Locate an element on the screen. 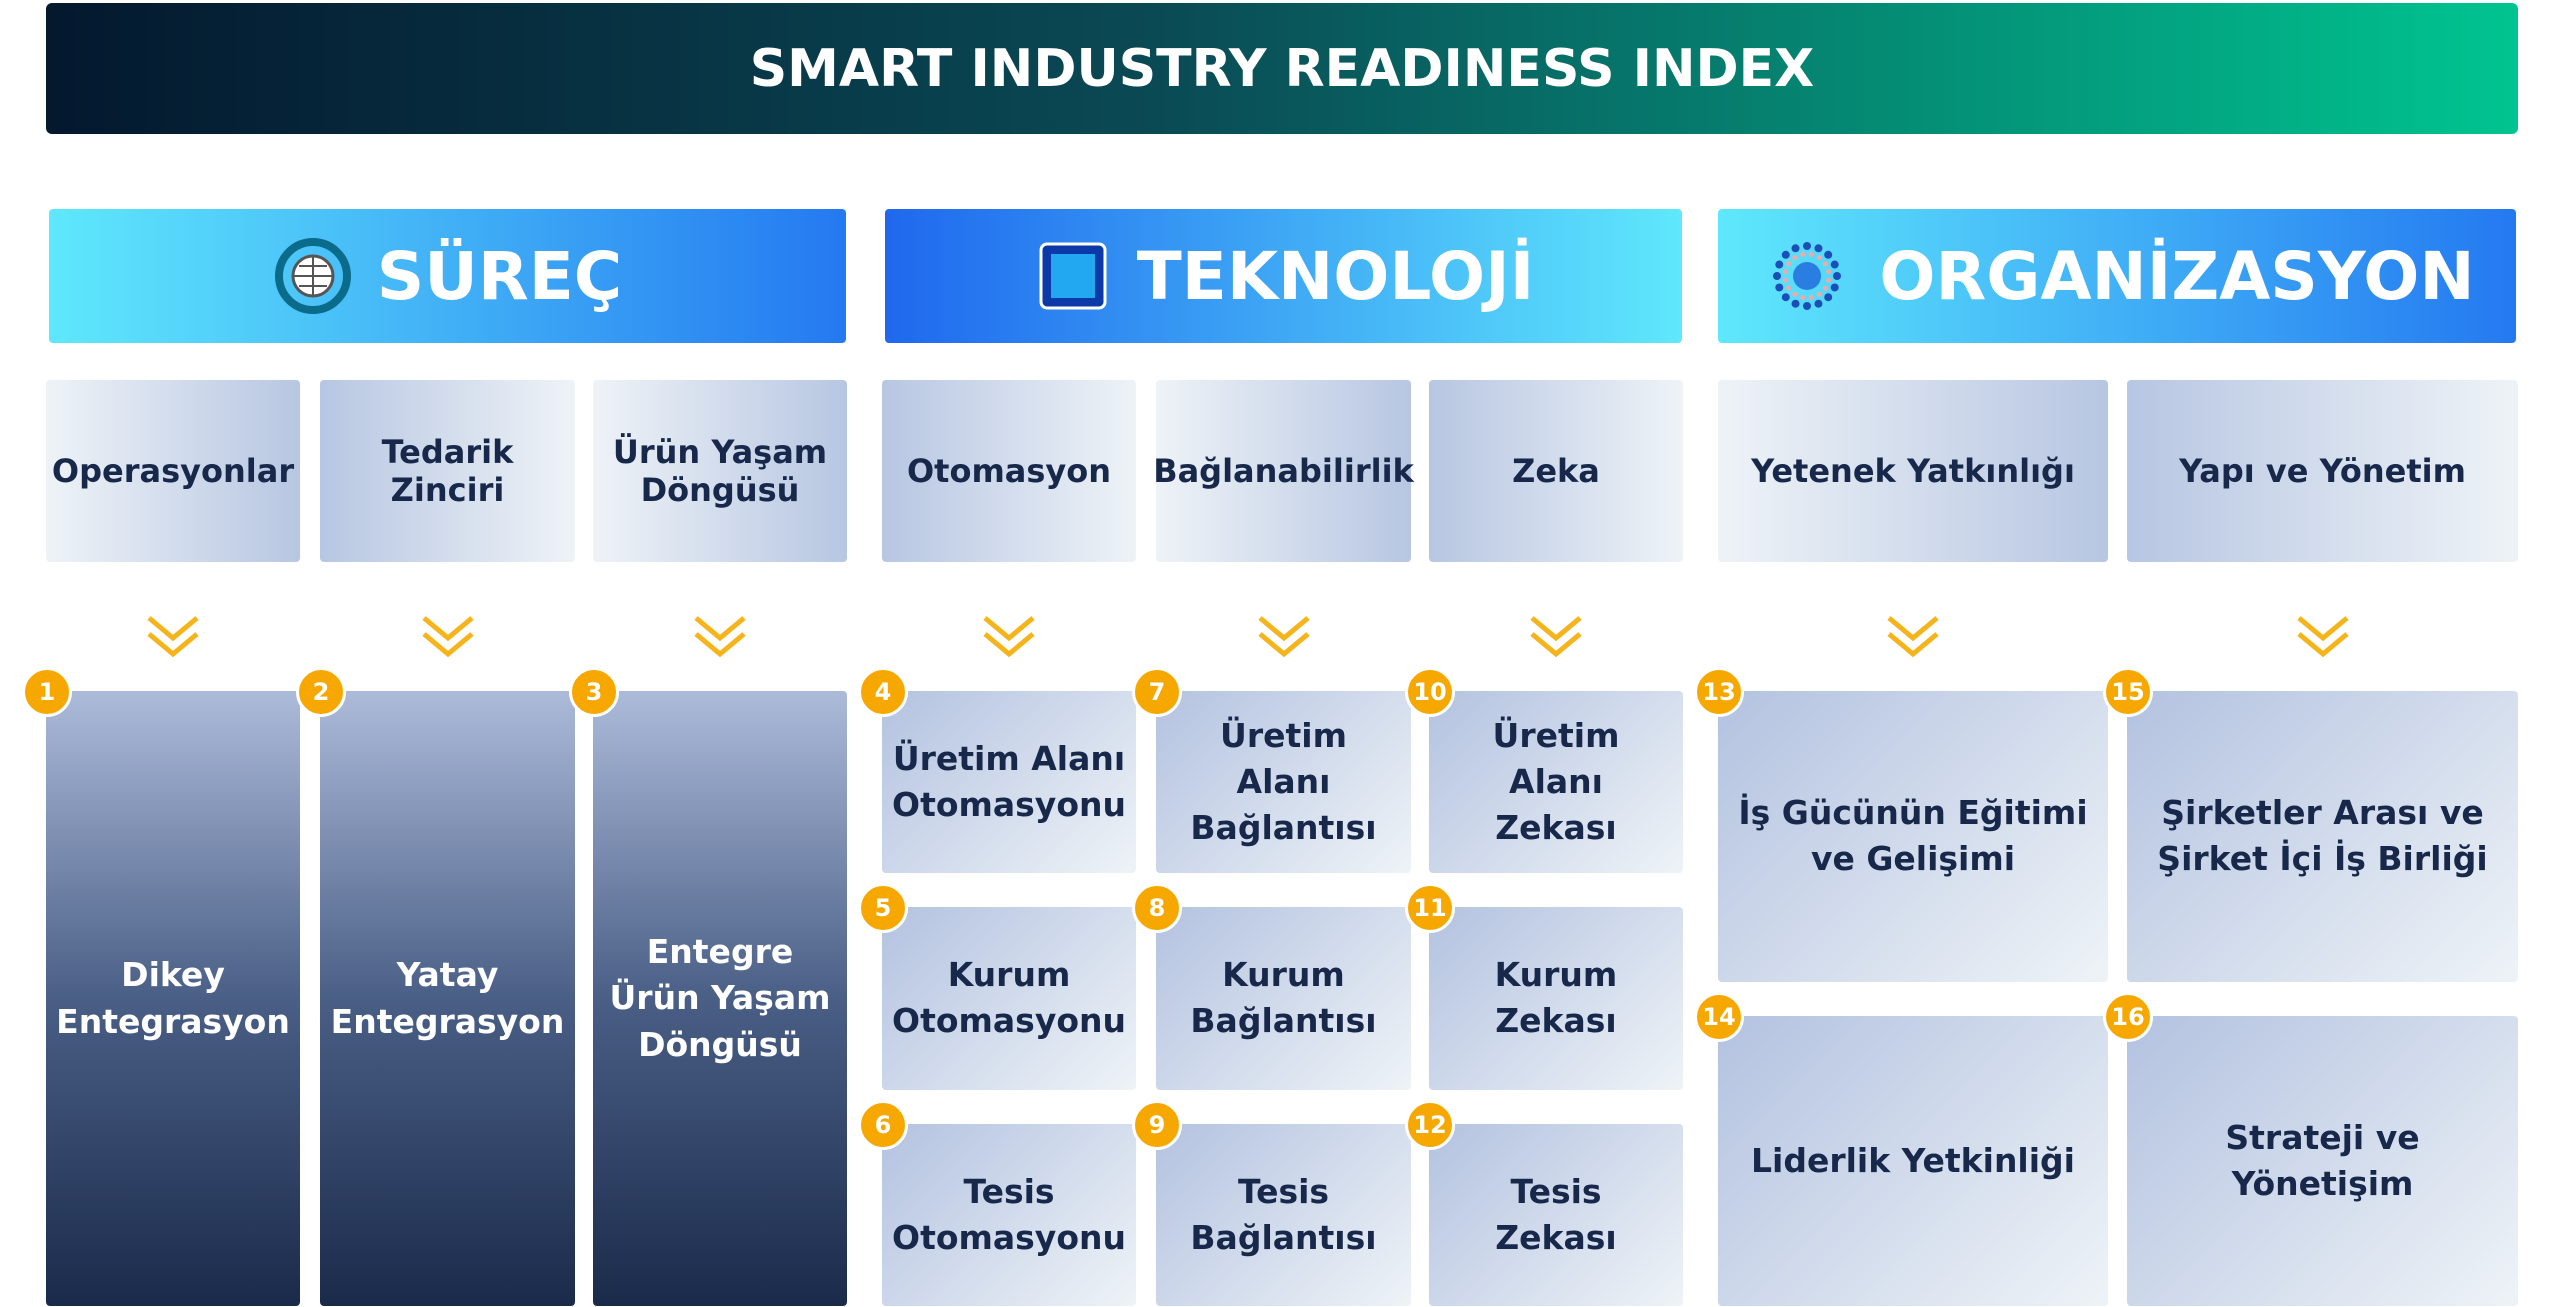 This screenshot has width=2560, height=1307. number-badge: 11 is located at coordinates (1430, 908).